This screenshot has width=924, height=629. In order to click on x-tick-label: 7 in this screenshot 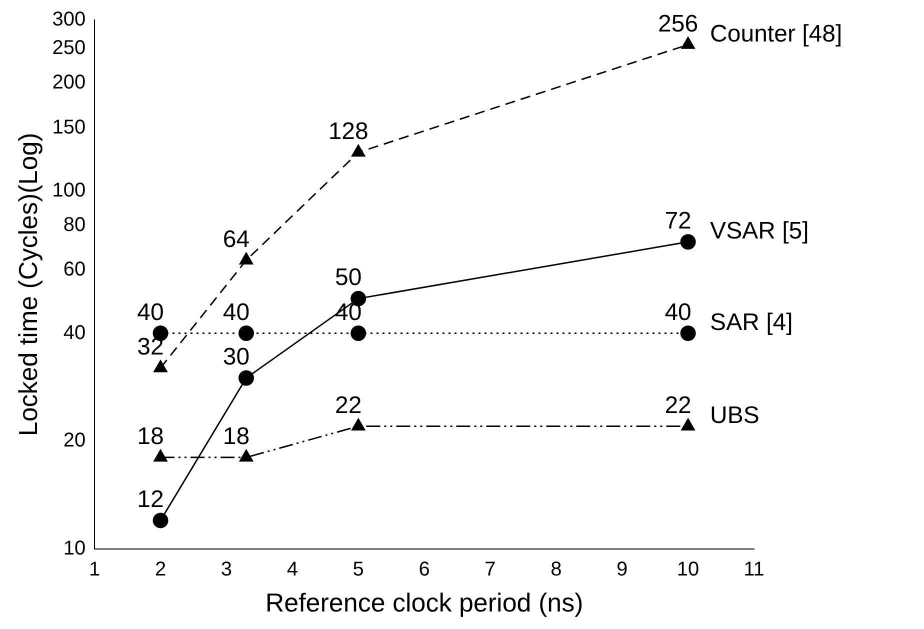, I will do `click(490, 569)`.